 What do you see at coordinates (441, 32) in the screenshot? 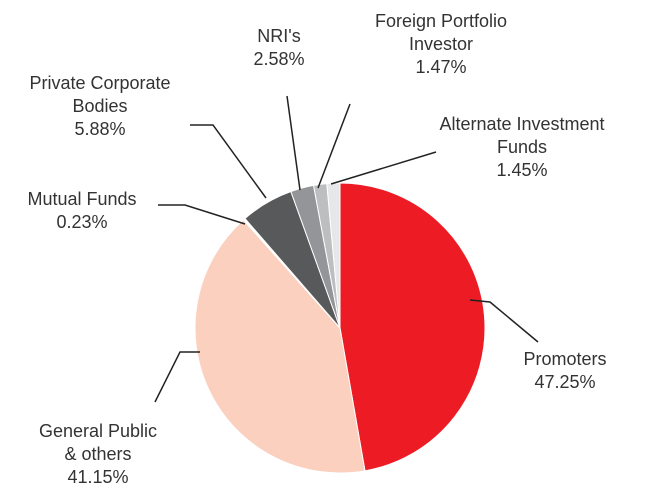
I see `slice-name: Foreign Portfolio Investor` at bounding box center [441, 32].